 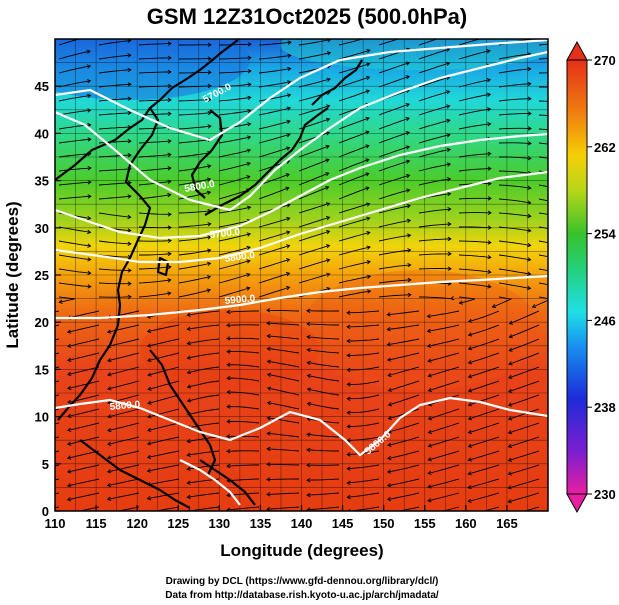 What do you see at coordinates (42, 86) in the screenshot?
I see `y-tick-label: 45` at bounding box center [42, 86].